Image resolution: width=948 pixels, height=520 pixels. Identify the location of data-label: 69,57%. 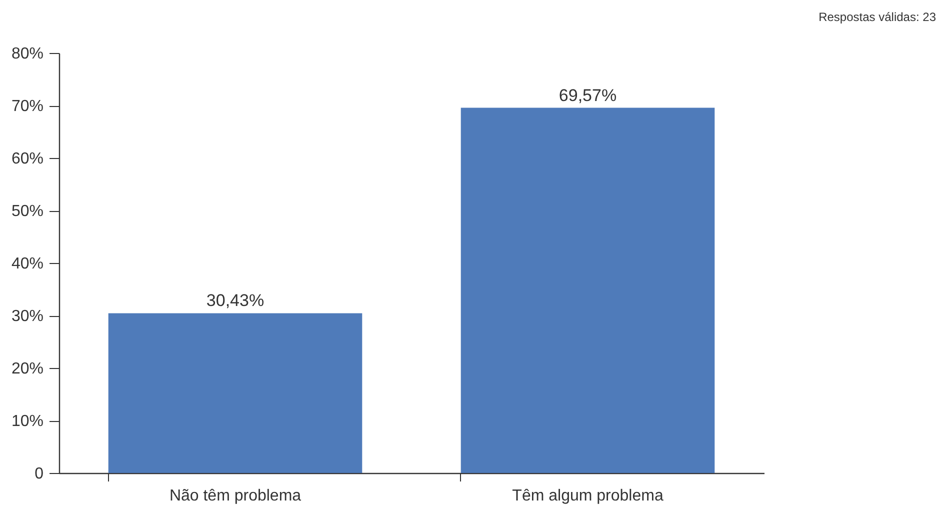
(587, 95).